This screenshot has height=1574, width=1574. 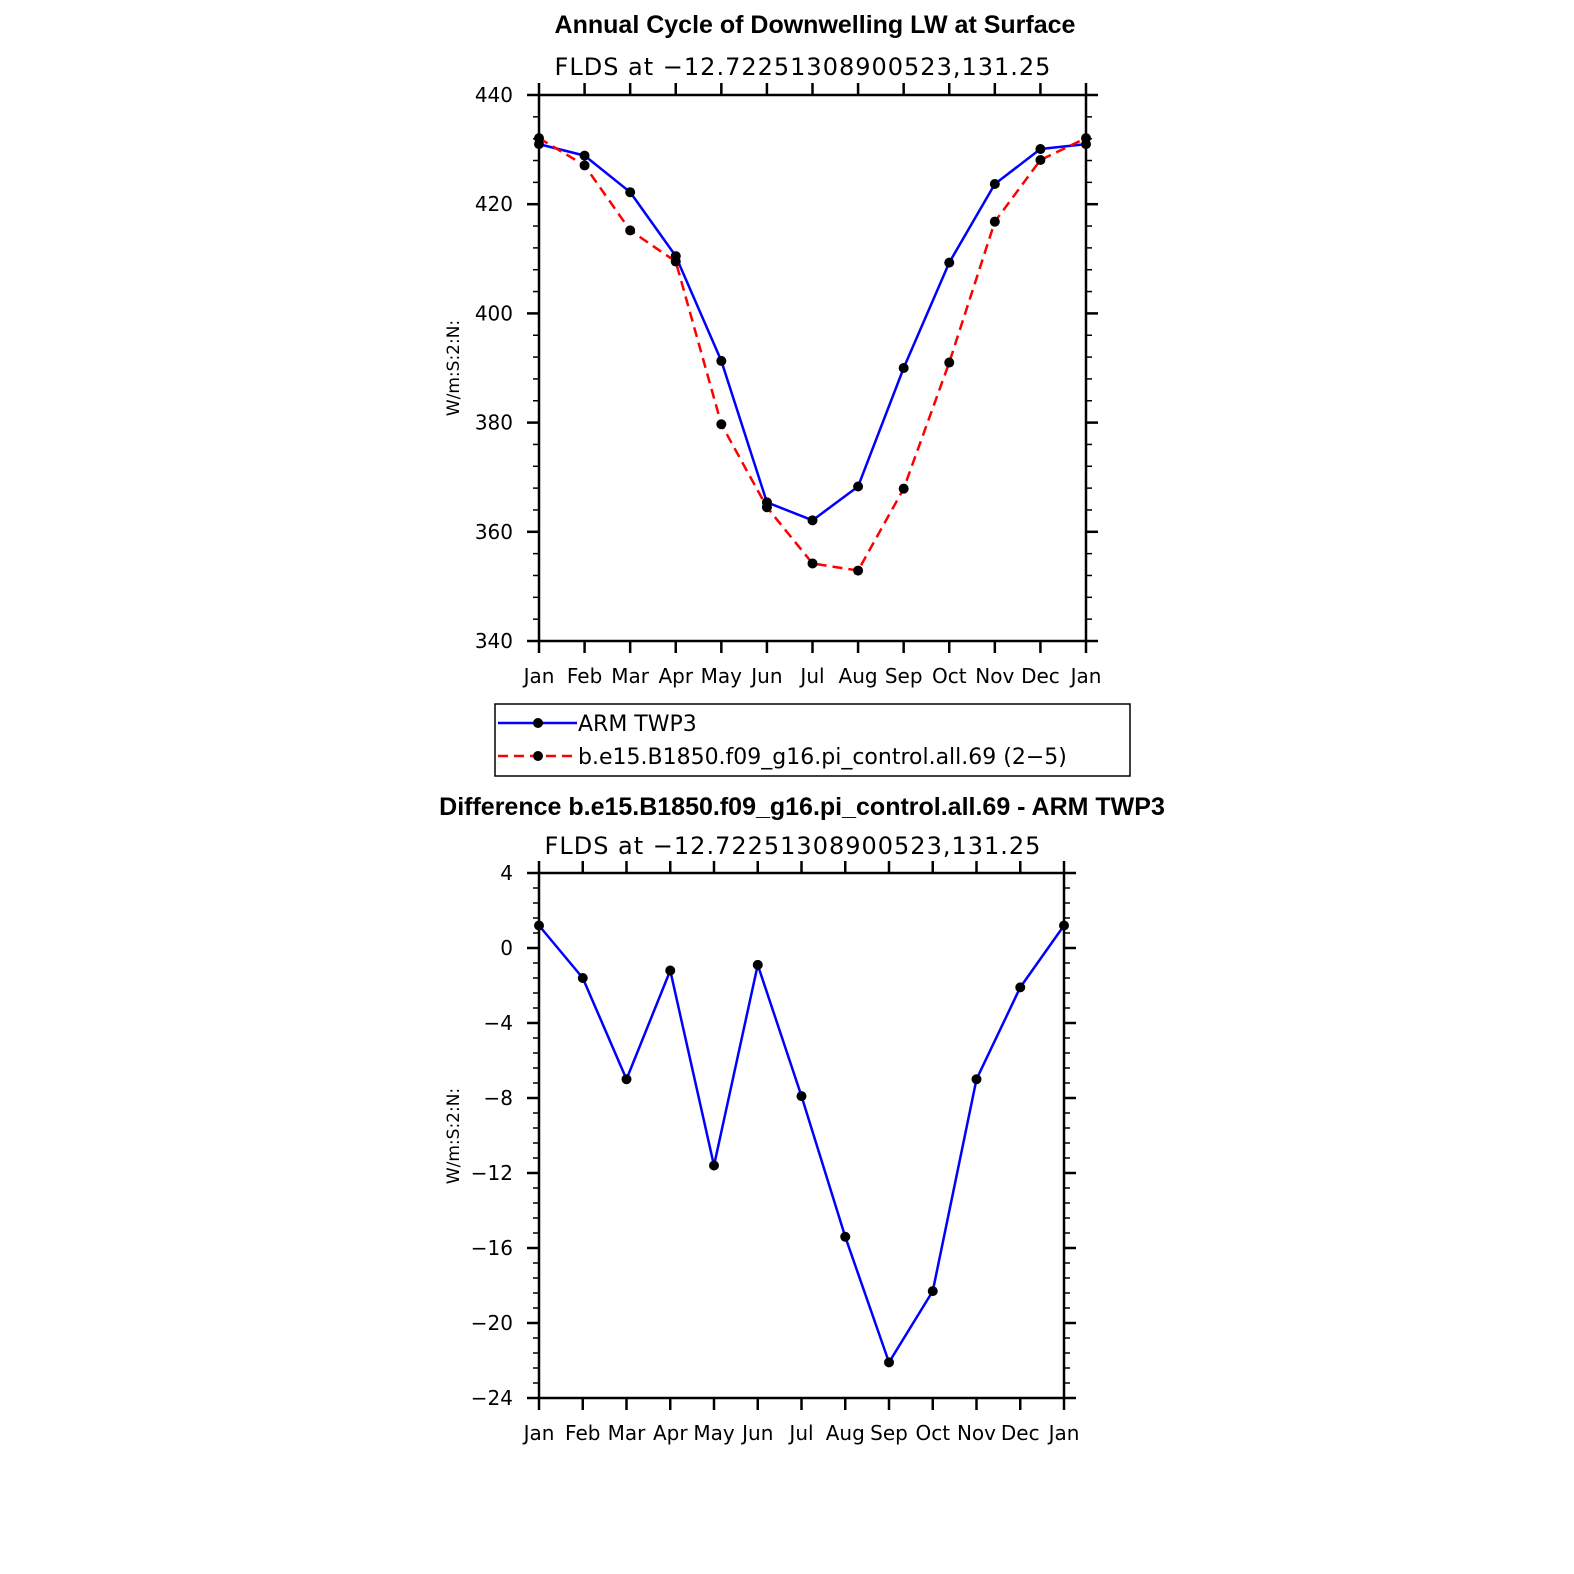 What do you see at coordinates (492, 1248) in the screenshot?
I see `y-tick-label: −16` at bounding box center [492, 1248].